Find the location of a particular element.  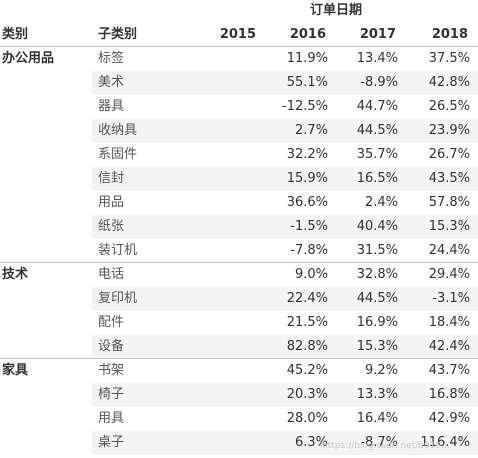

value-2016: -1.5% is located at coordinates (309, 226).